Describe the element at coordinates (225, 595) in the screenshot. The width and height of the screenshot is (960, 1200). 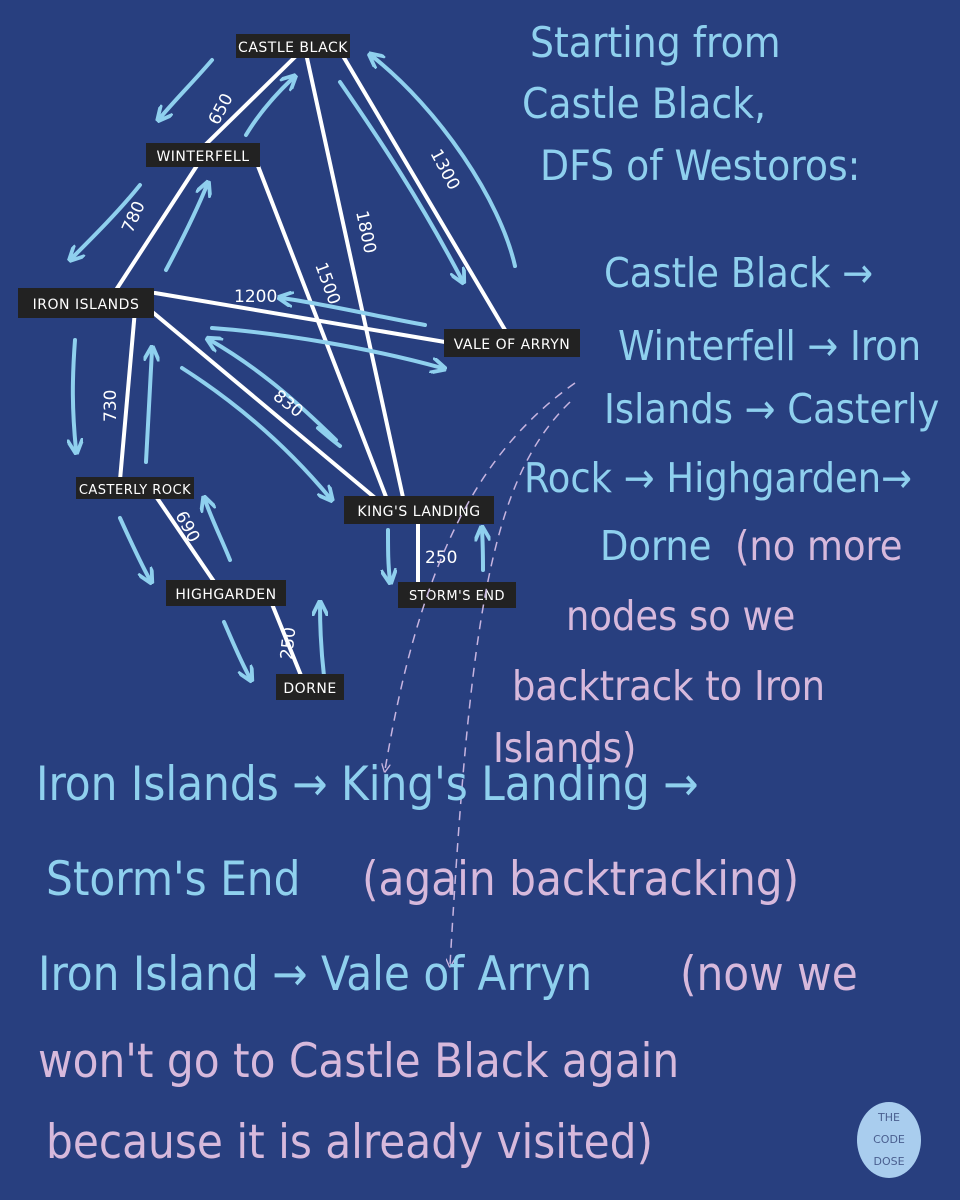
I see `node-highgarden: HIGHGARDEN` at that location.